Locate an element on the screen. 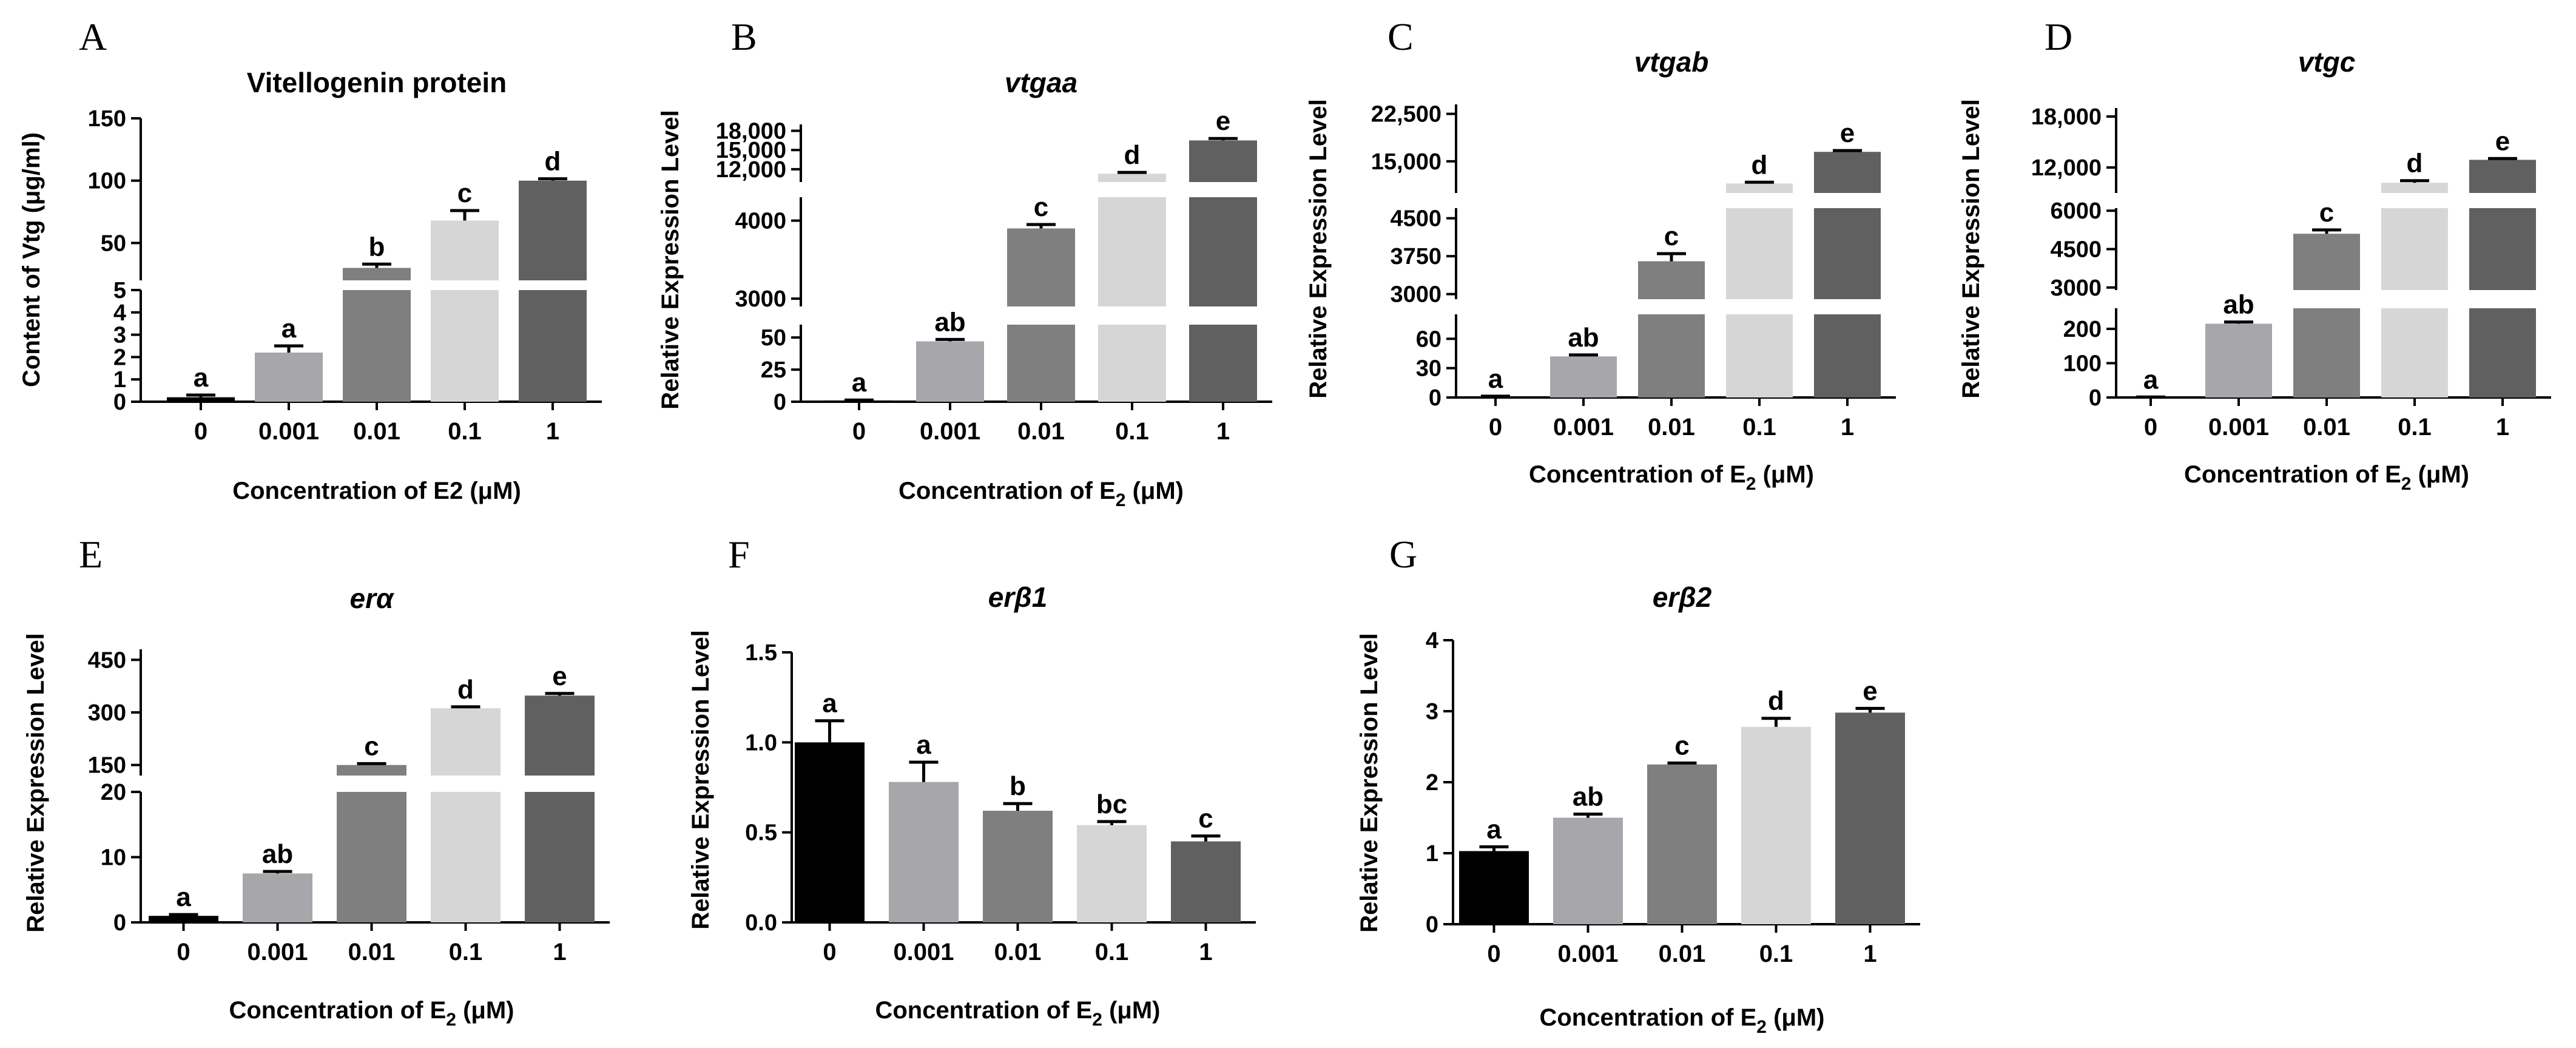 This screenshot has width=2576, height=1048. y-tick-label: 100 is located at coordinates (107, 181).